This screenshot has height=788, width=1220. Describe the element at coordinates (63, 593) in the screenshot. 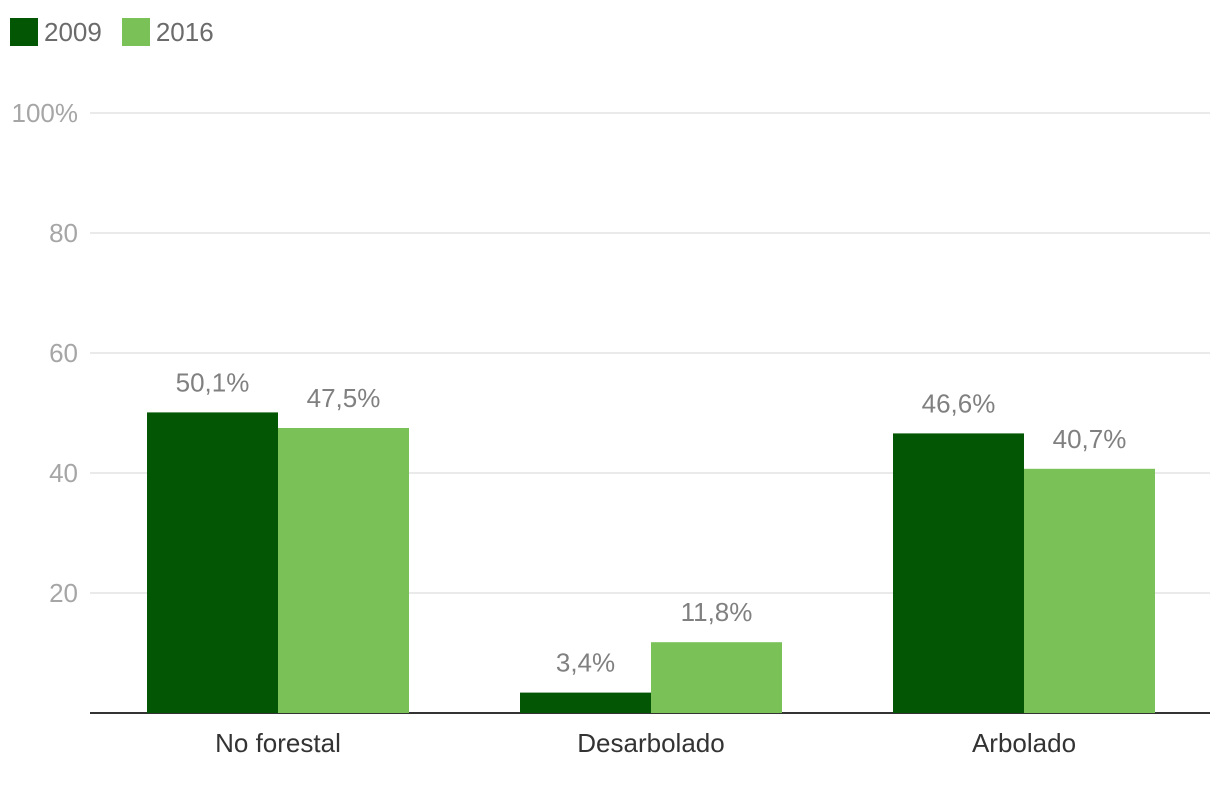

I see `y-tick-label-20: 20` at that location.